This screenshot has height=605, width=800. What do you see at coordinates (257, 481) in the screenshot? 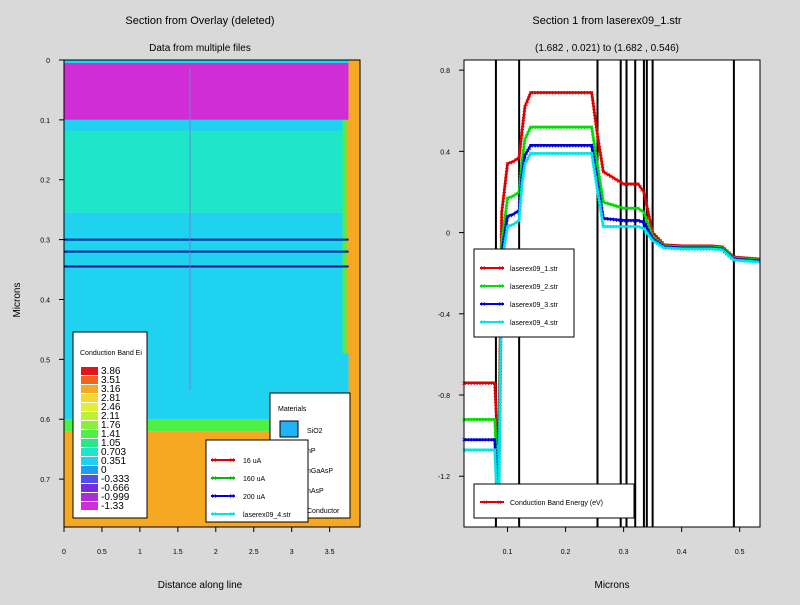
I see `series-legend-box` at bounding box center [257, 481].